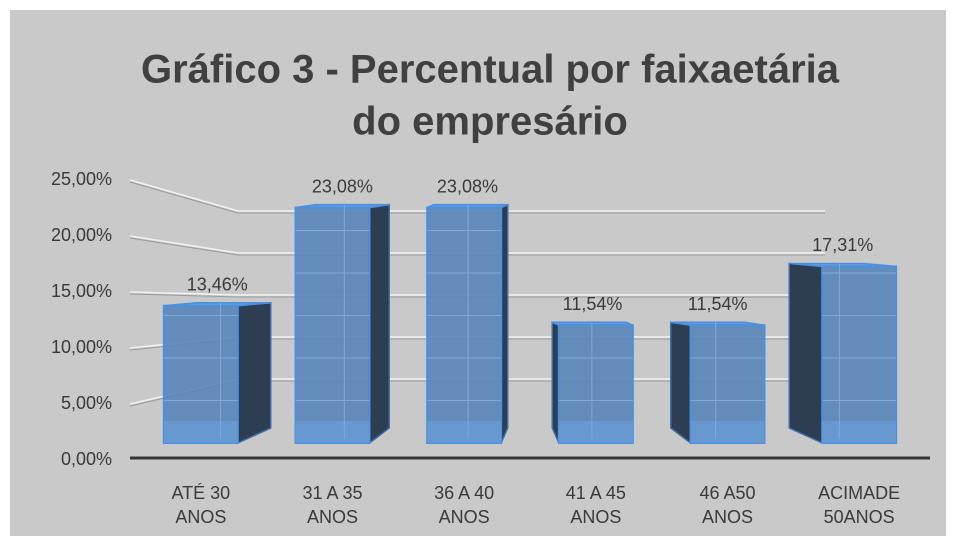 The height and width of the screenshot is (540, 956). What do you see at coordinates (727, 493) in the screenshot?
I see `x-tick-label: 46 A50` at bounding box center [727, 493].